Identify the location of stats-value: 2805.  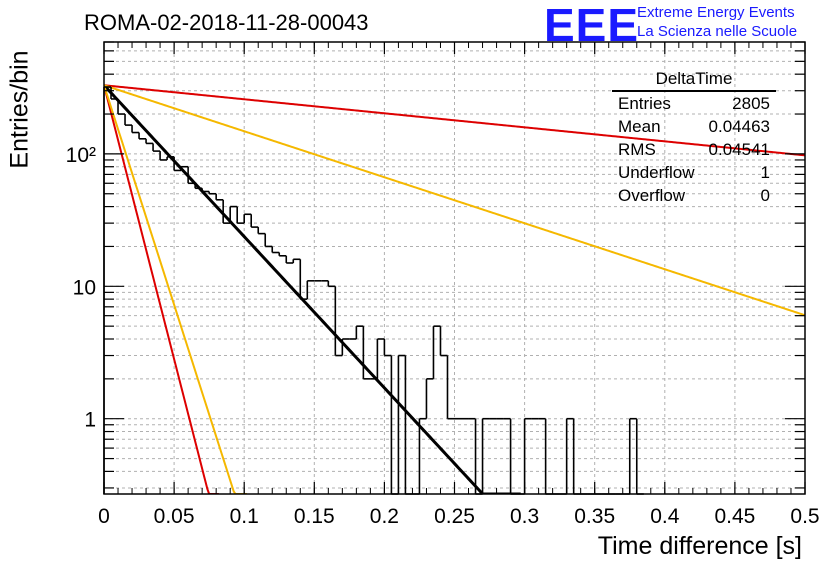
(751, 103).